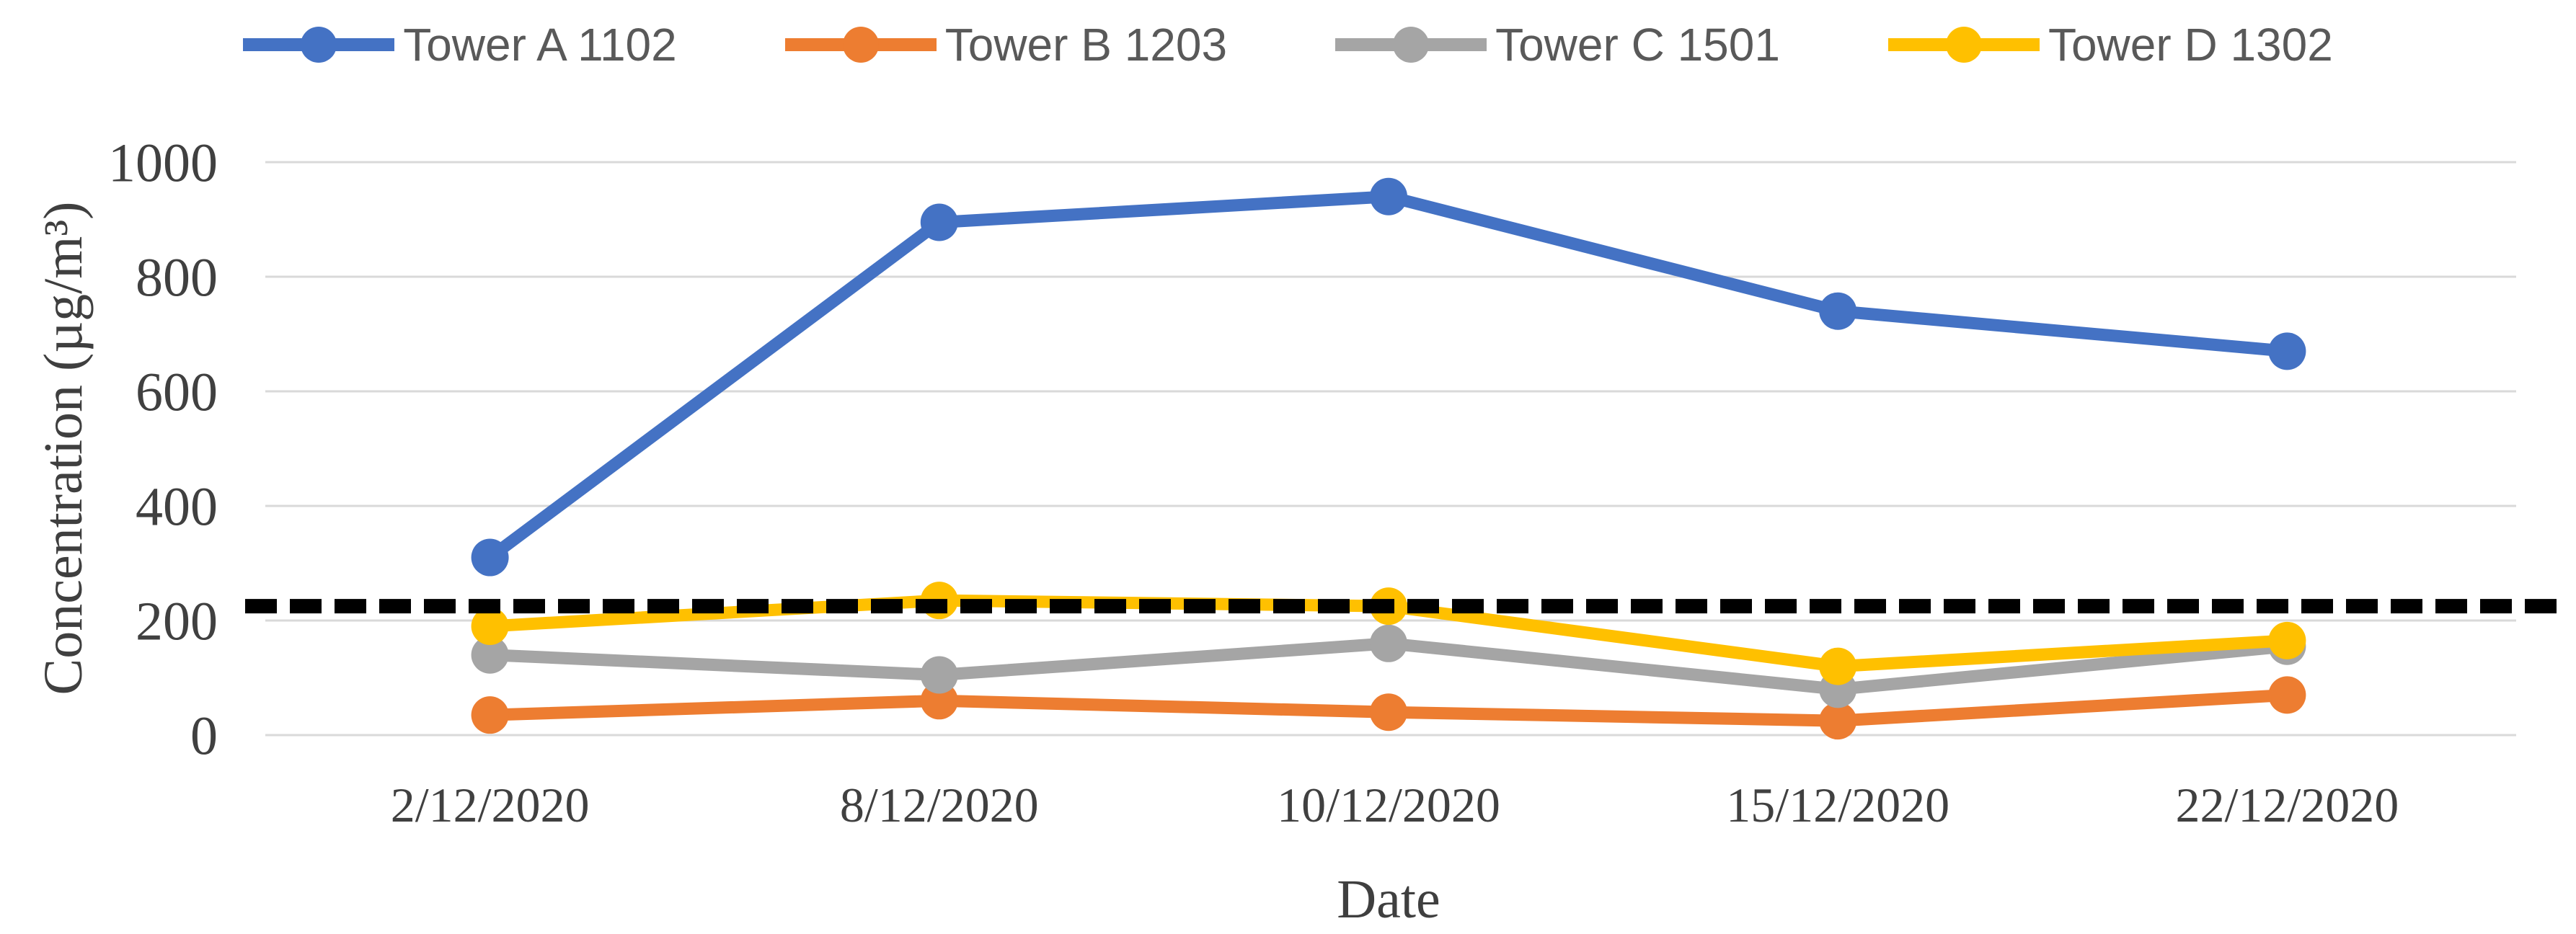  Describe the element at coordinates (177, 393) in the screenshot. I see `y-tick-label: 600` at that location.